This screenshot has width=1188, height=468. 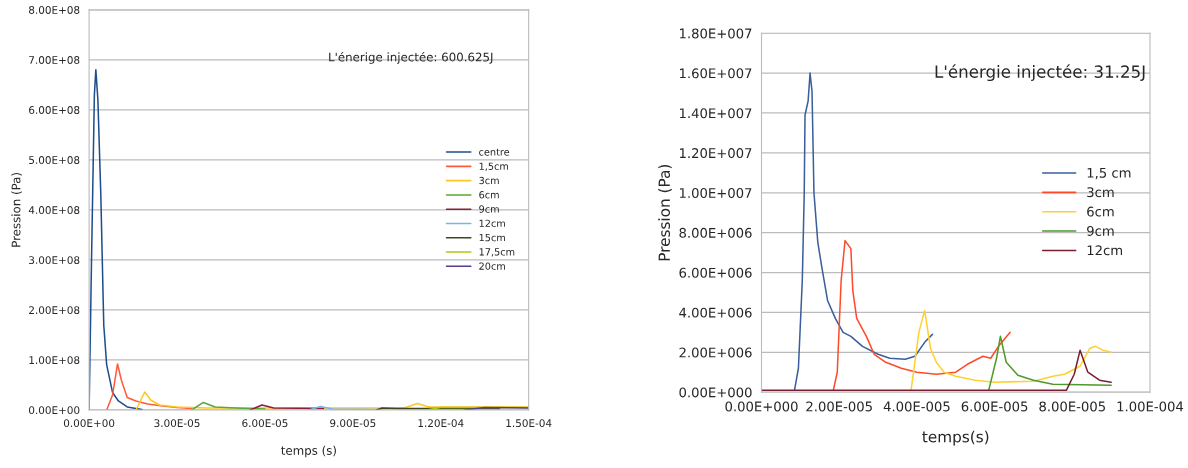 What do you see at coordinates (494, 152) in the screenshot?
I see `legend-label: centre` at bounding box center [494, 152].